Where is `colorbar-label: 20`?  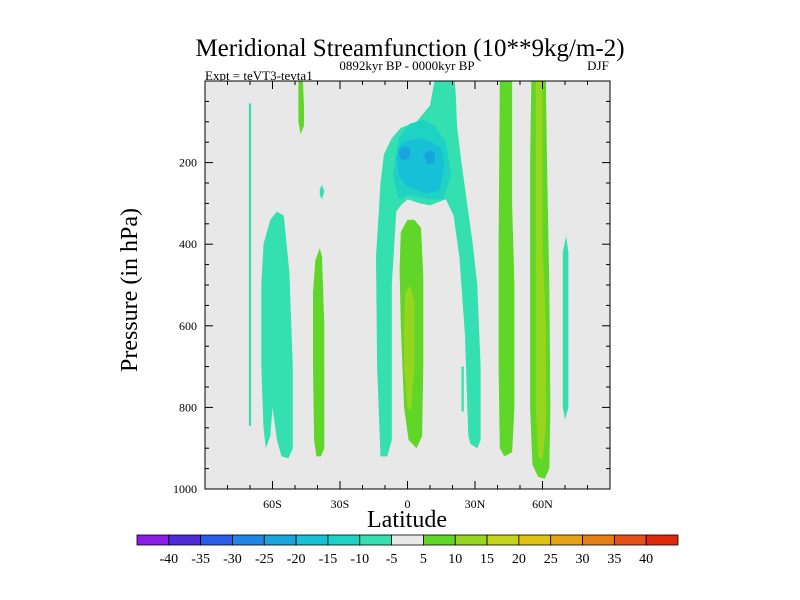 colorbar-label: 20 is located at coordinates (519, 559).